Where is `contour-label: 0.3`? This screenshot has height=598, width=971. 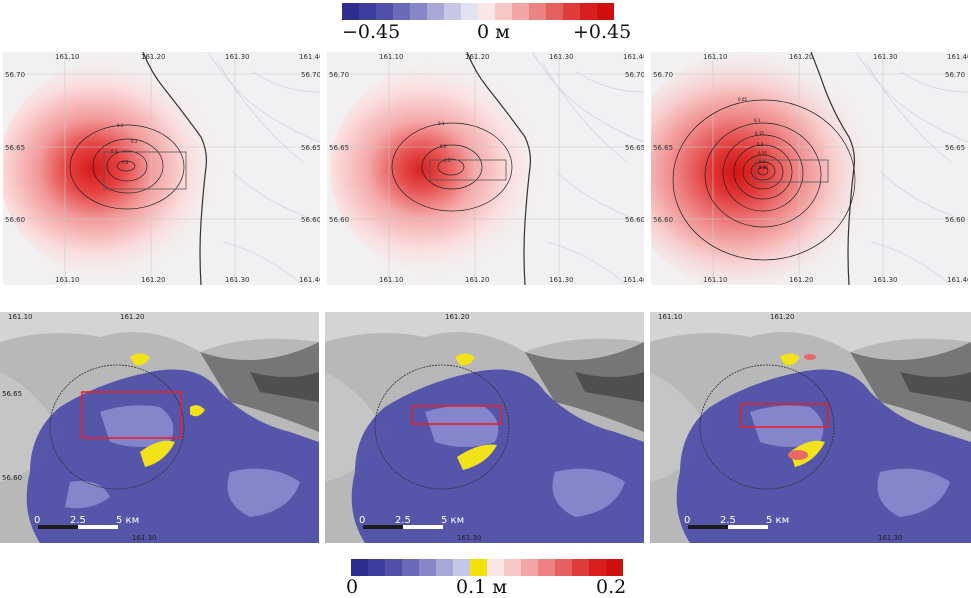 contour-label: 0.3 is located at coordinates (447, 160).